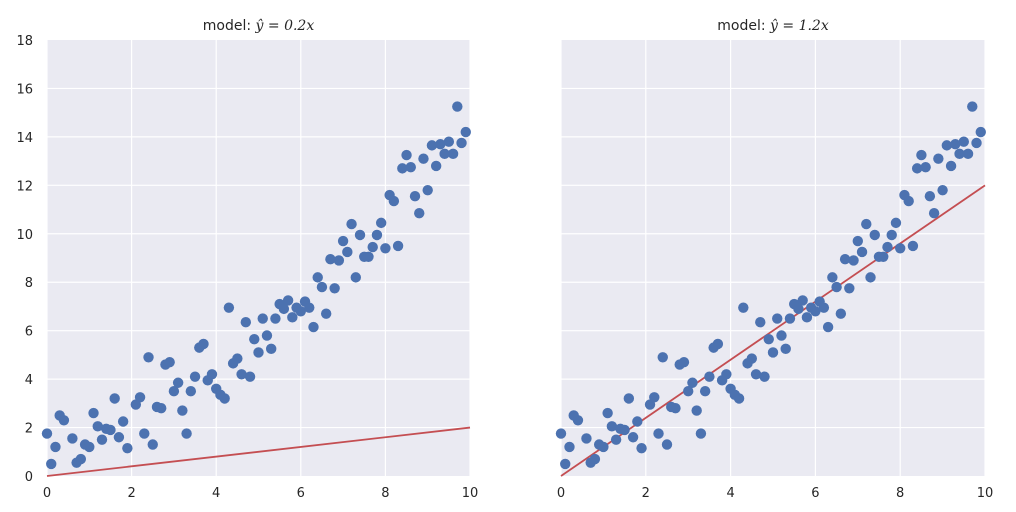  I want to click on left-x-tick-label: 2, so click(131, 493).